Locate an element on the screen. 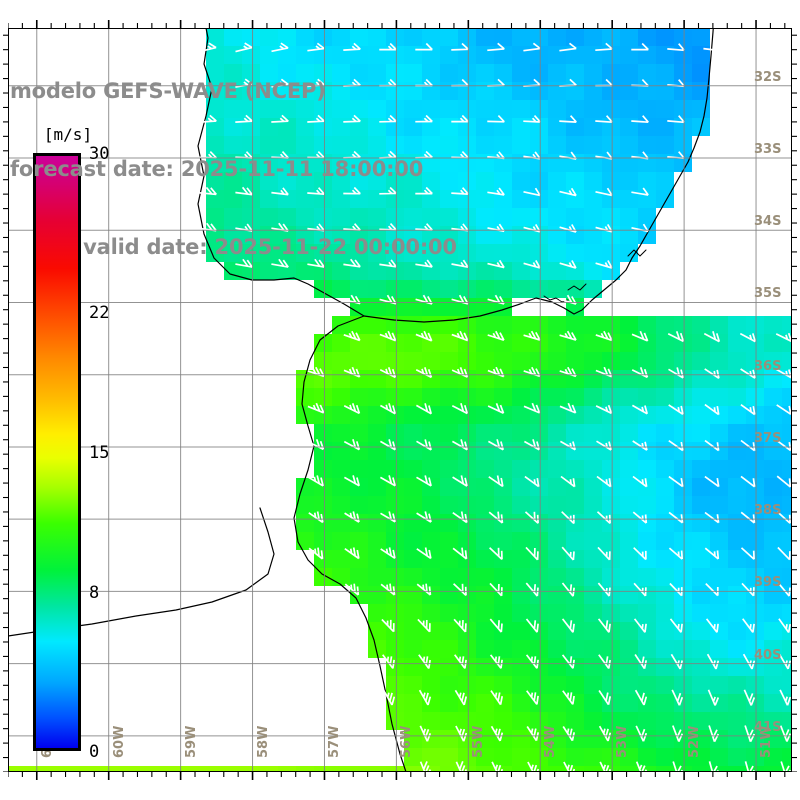 The image size is (800, 800). title-model: modelo GEFS-WAVE (NCEP) is located at coordinates (168, 91).